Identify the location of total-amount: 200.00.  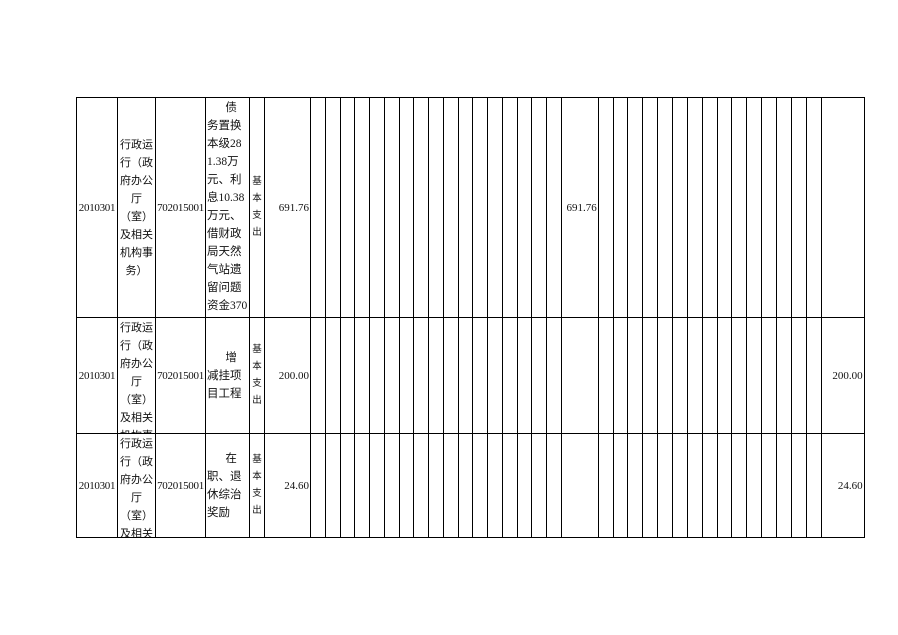
(287, 375).